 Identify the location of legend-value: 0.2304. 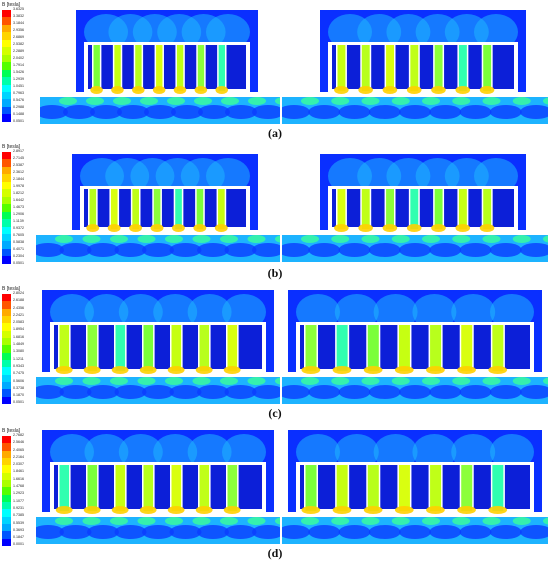
(18, 256).